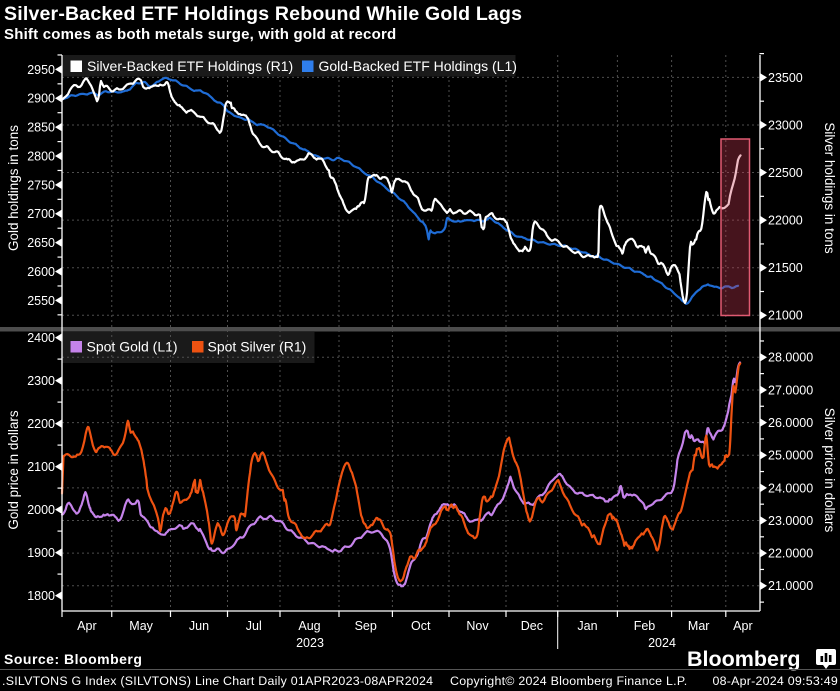 This screenshot has width=840, height=691. I want to click on svg-text: 2600, so click(41, 272).